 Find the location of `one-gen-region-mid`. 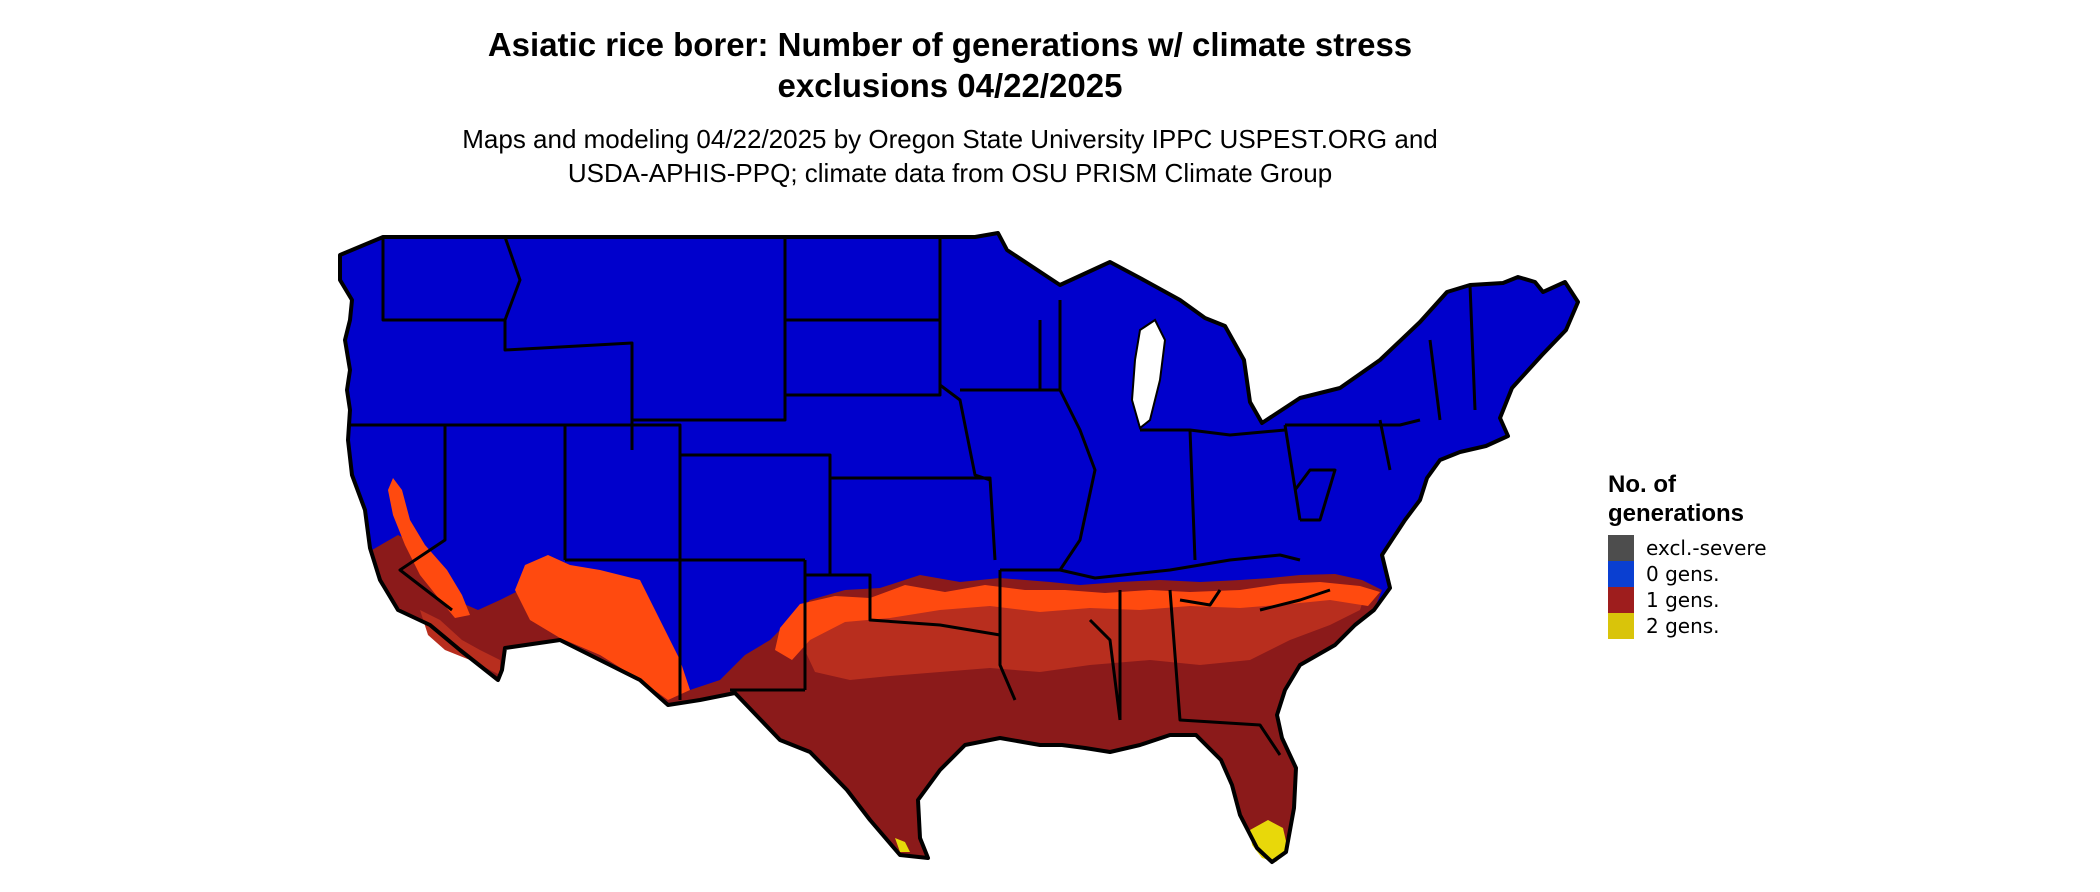

one-gen-region-mid is located at coordinates (1082, 635).